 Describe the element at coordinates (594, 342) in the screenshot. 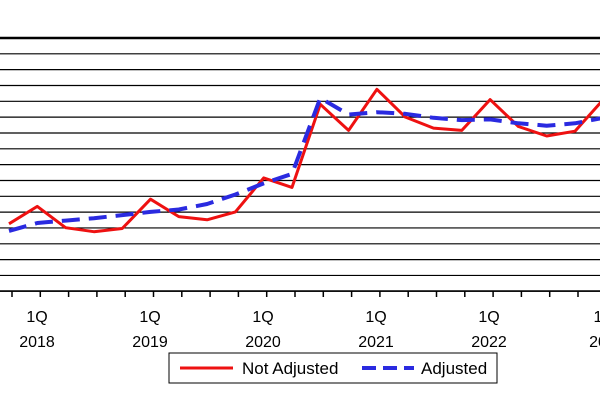

I see `x-tick-label-year: 20` at that location.